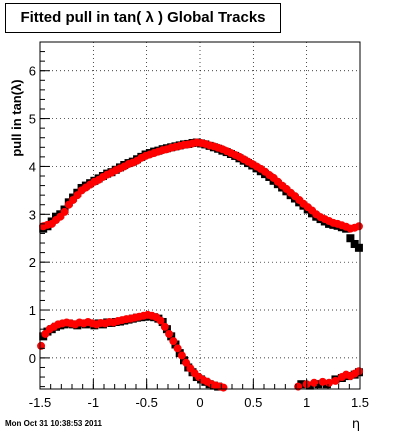  I want to click on y-tick-label: 5, so click(32, 119).